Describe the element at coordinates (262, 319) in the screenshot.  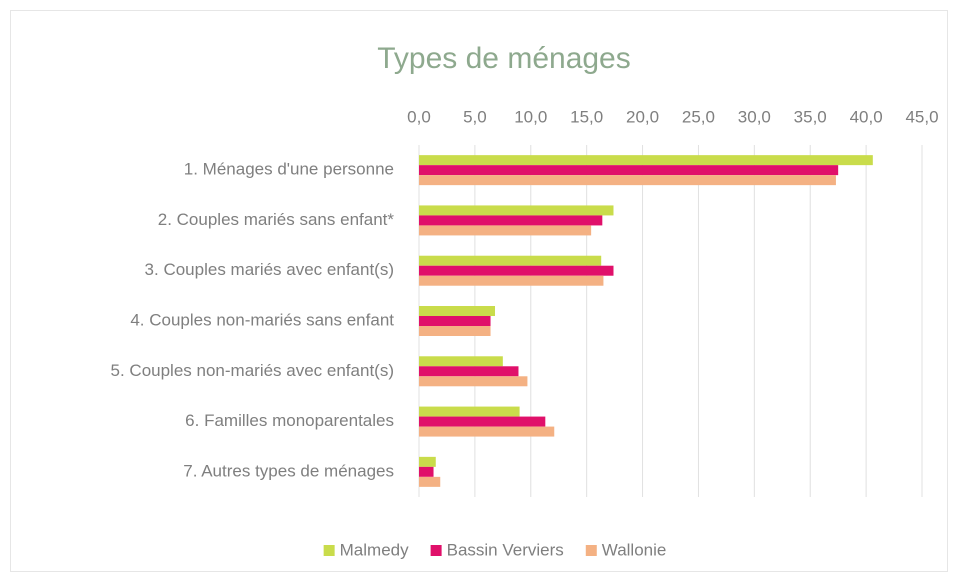
I see `y-tick-label: 4. Couples non-mariés sans enfant` at that location.